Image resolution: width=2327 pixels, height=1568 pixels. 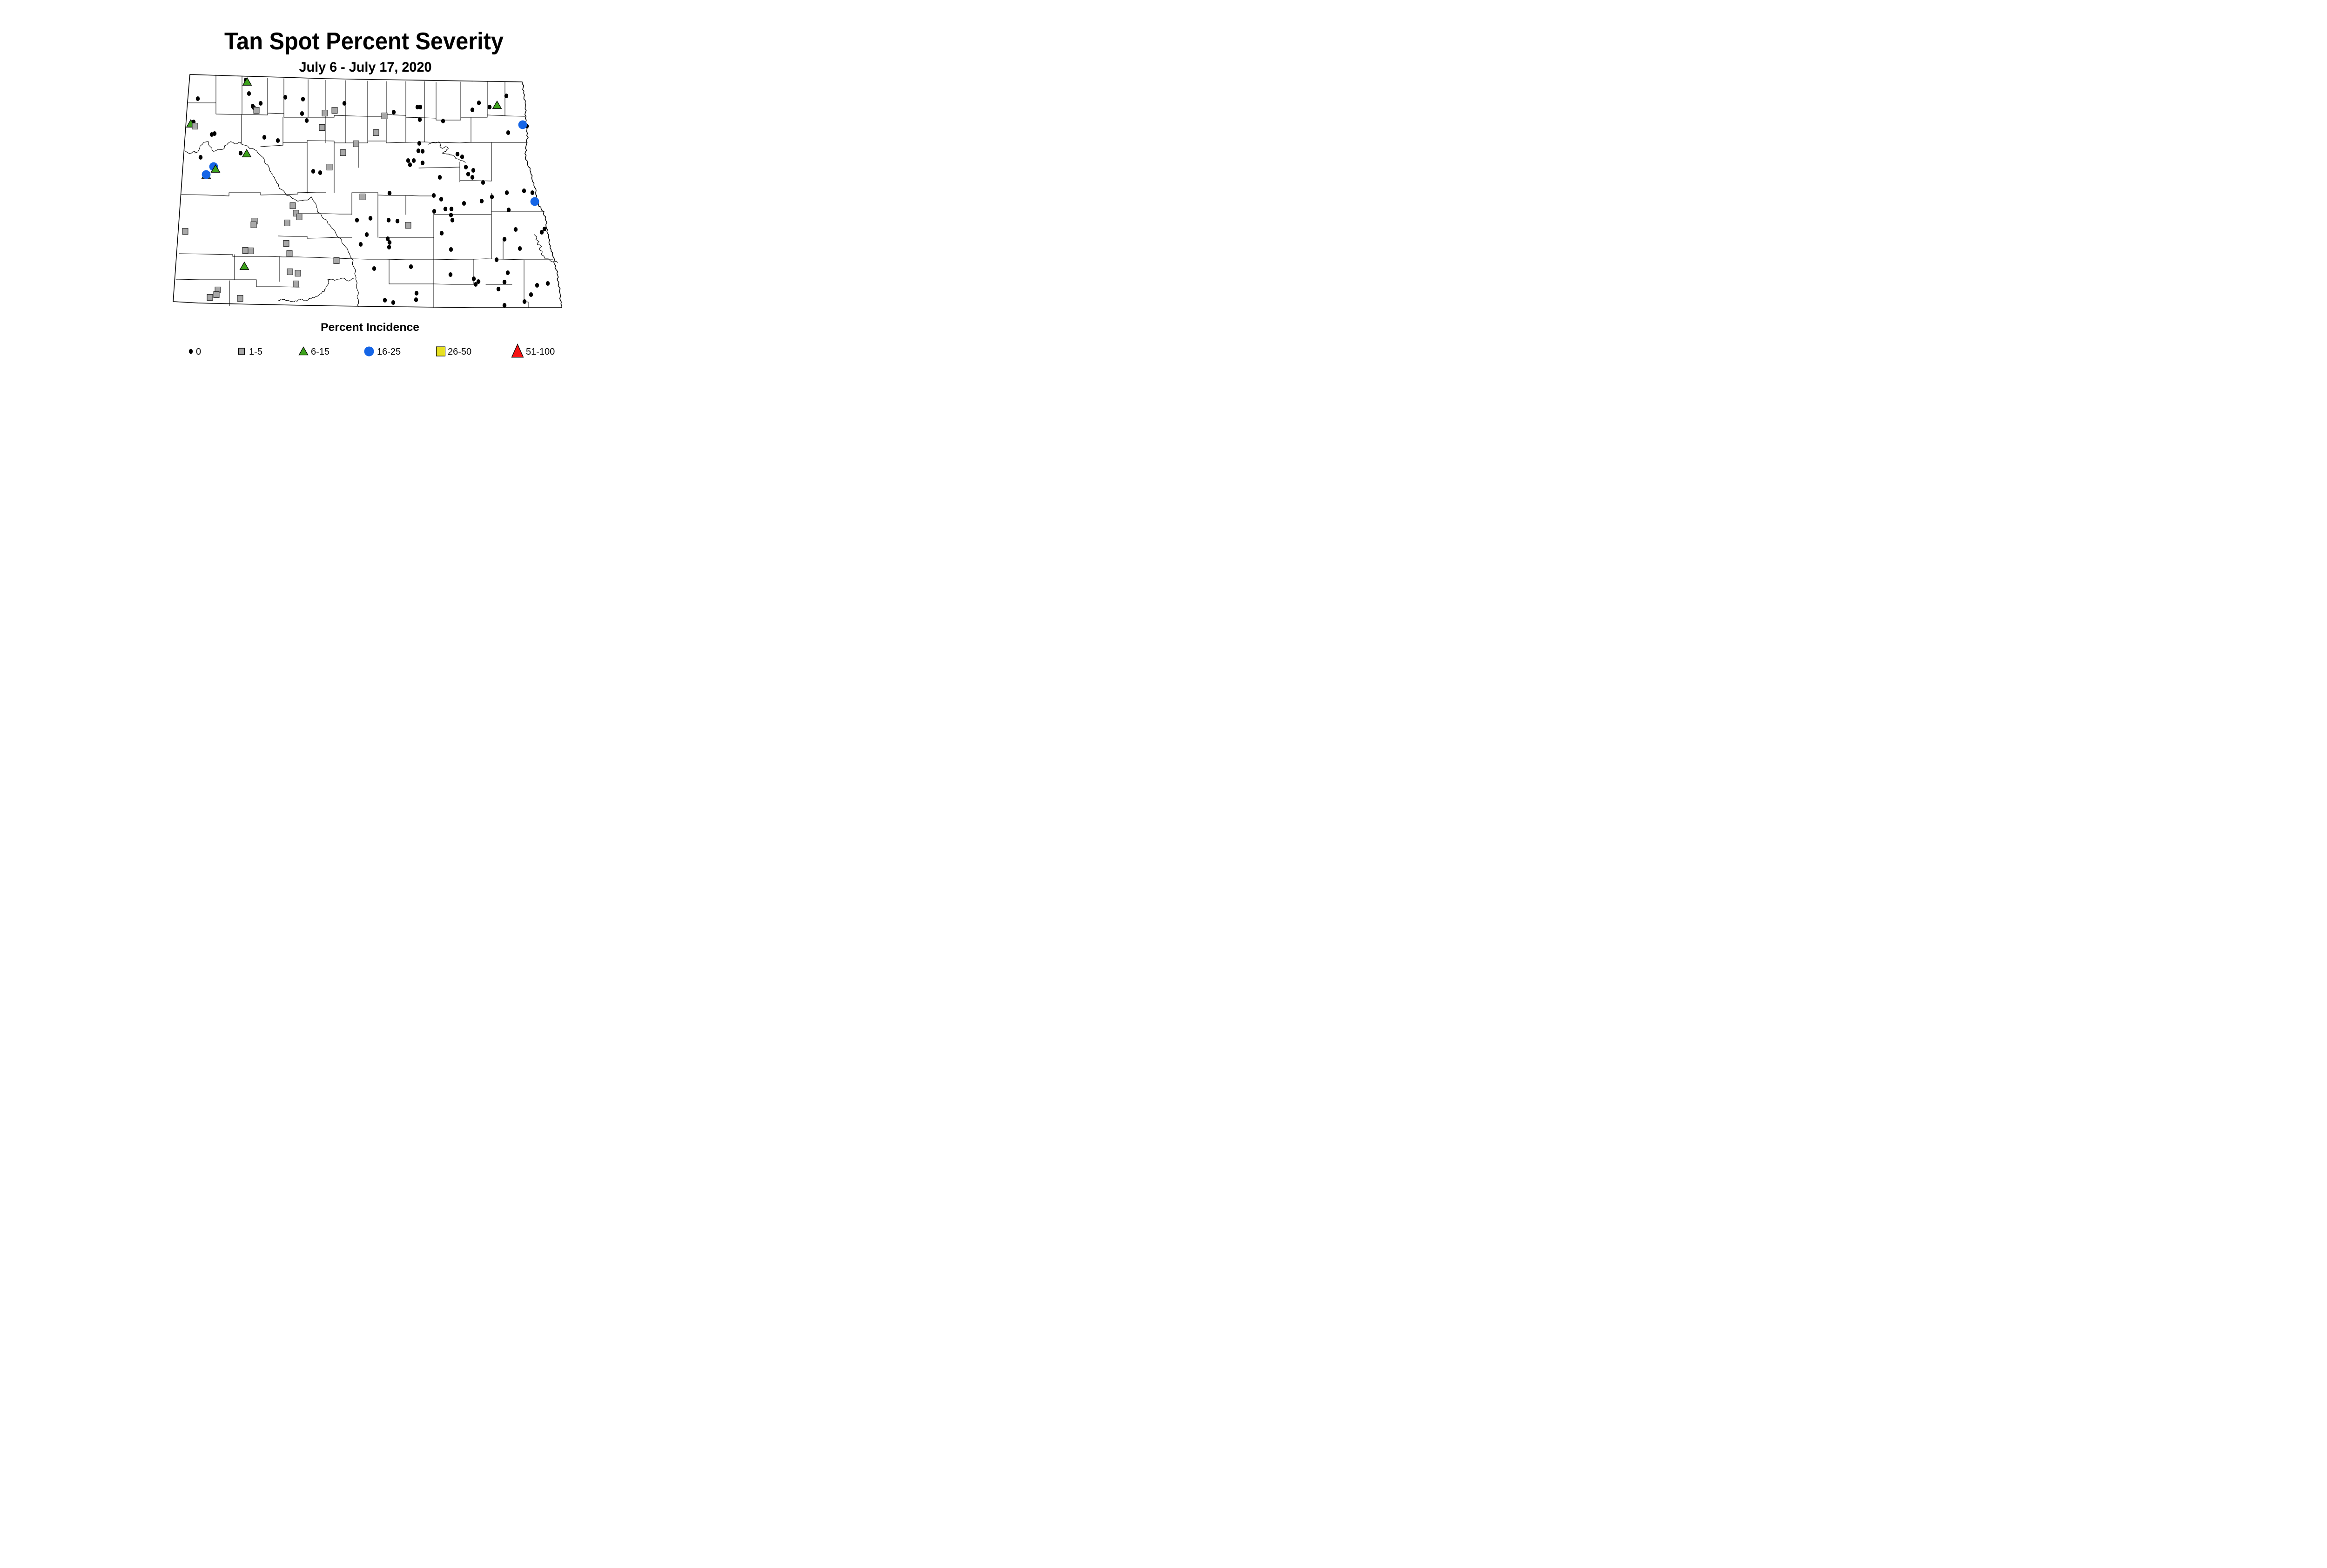 I want to click on legend-item-51-100: 51-100, so click(x=533, y=350).